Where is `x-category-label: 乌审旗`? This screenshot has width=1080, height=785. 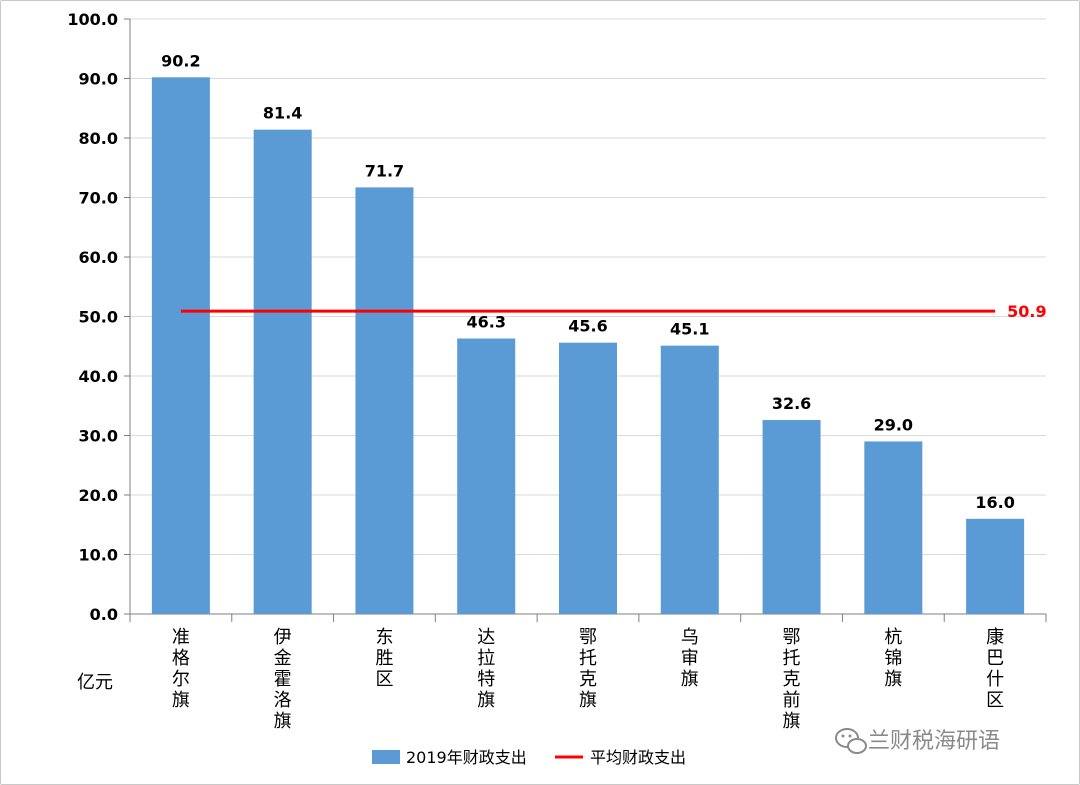
x-category-label: 乌审旗 is located at coordinates (690, 658).